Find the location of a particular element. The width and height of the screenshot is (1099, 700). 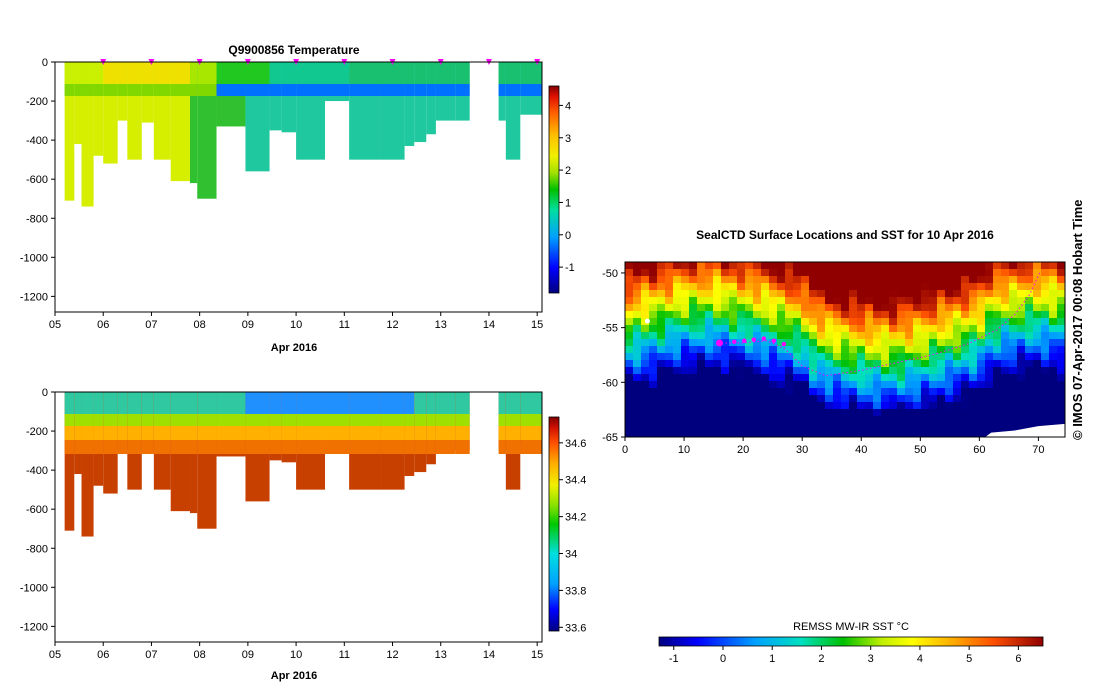

salinity-halocline is located at coordinates (311, 420).